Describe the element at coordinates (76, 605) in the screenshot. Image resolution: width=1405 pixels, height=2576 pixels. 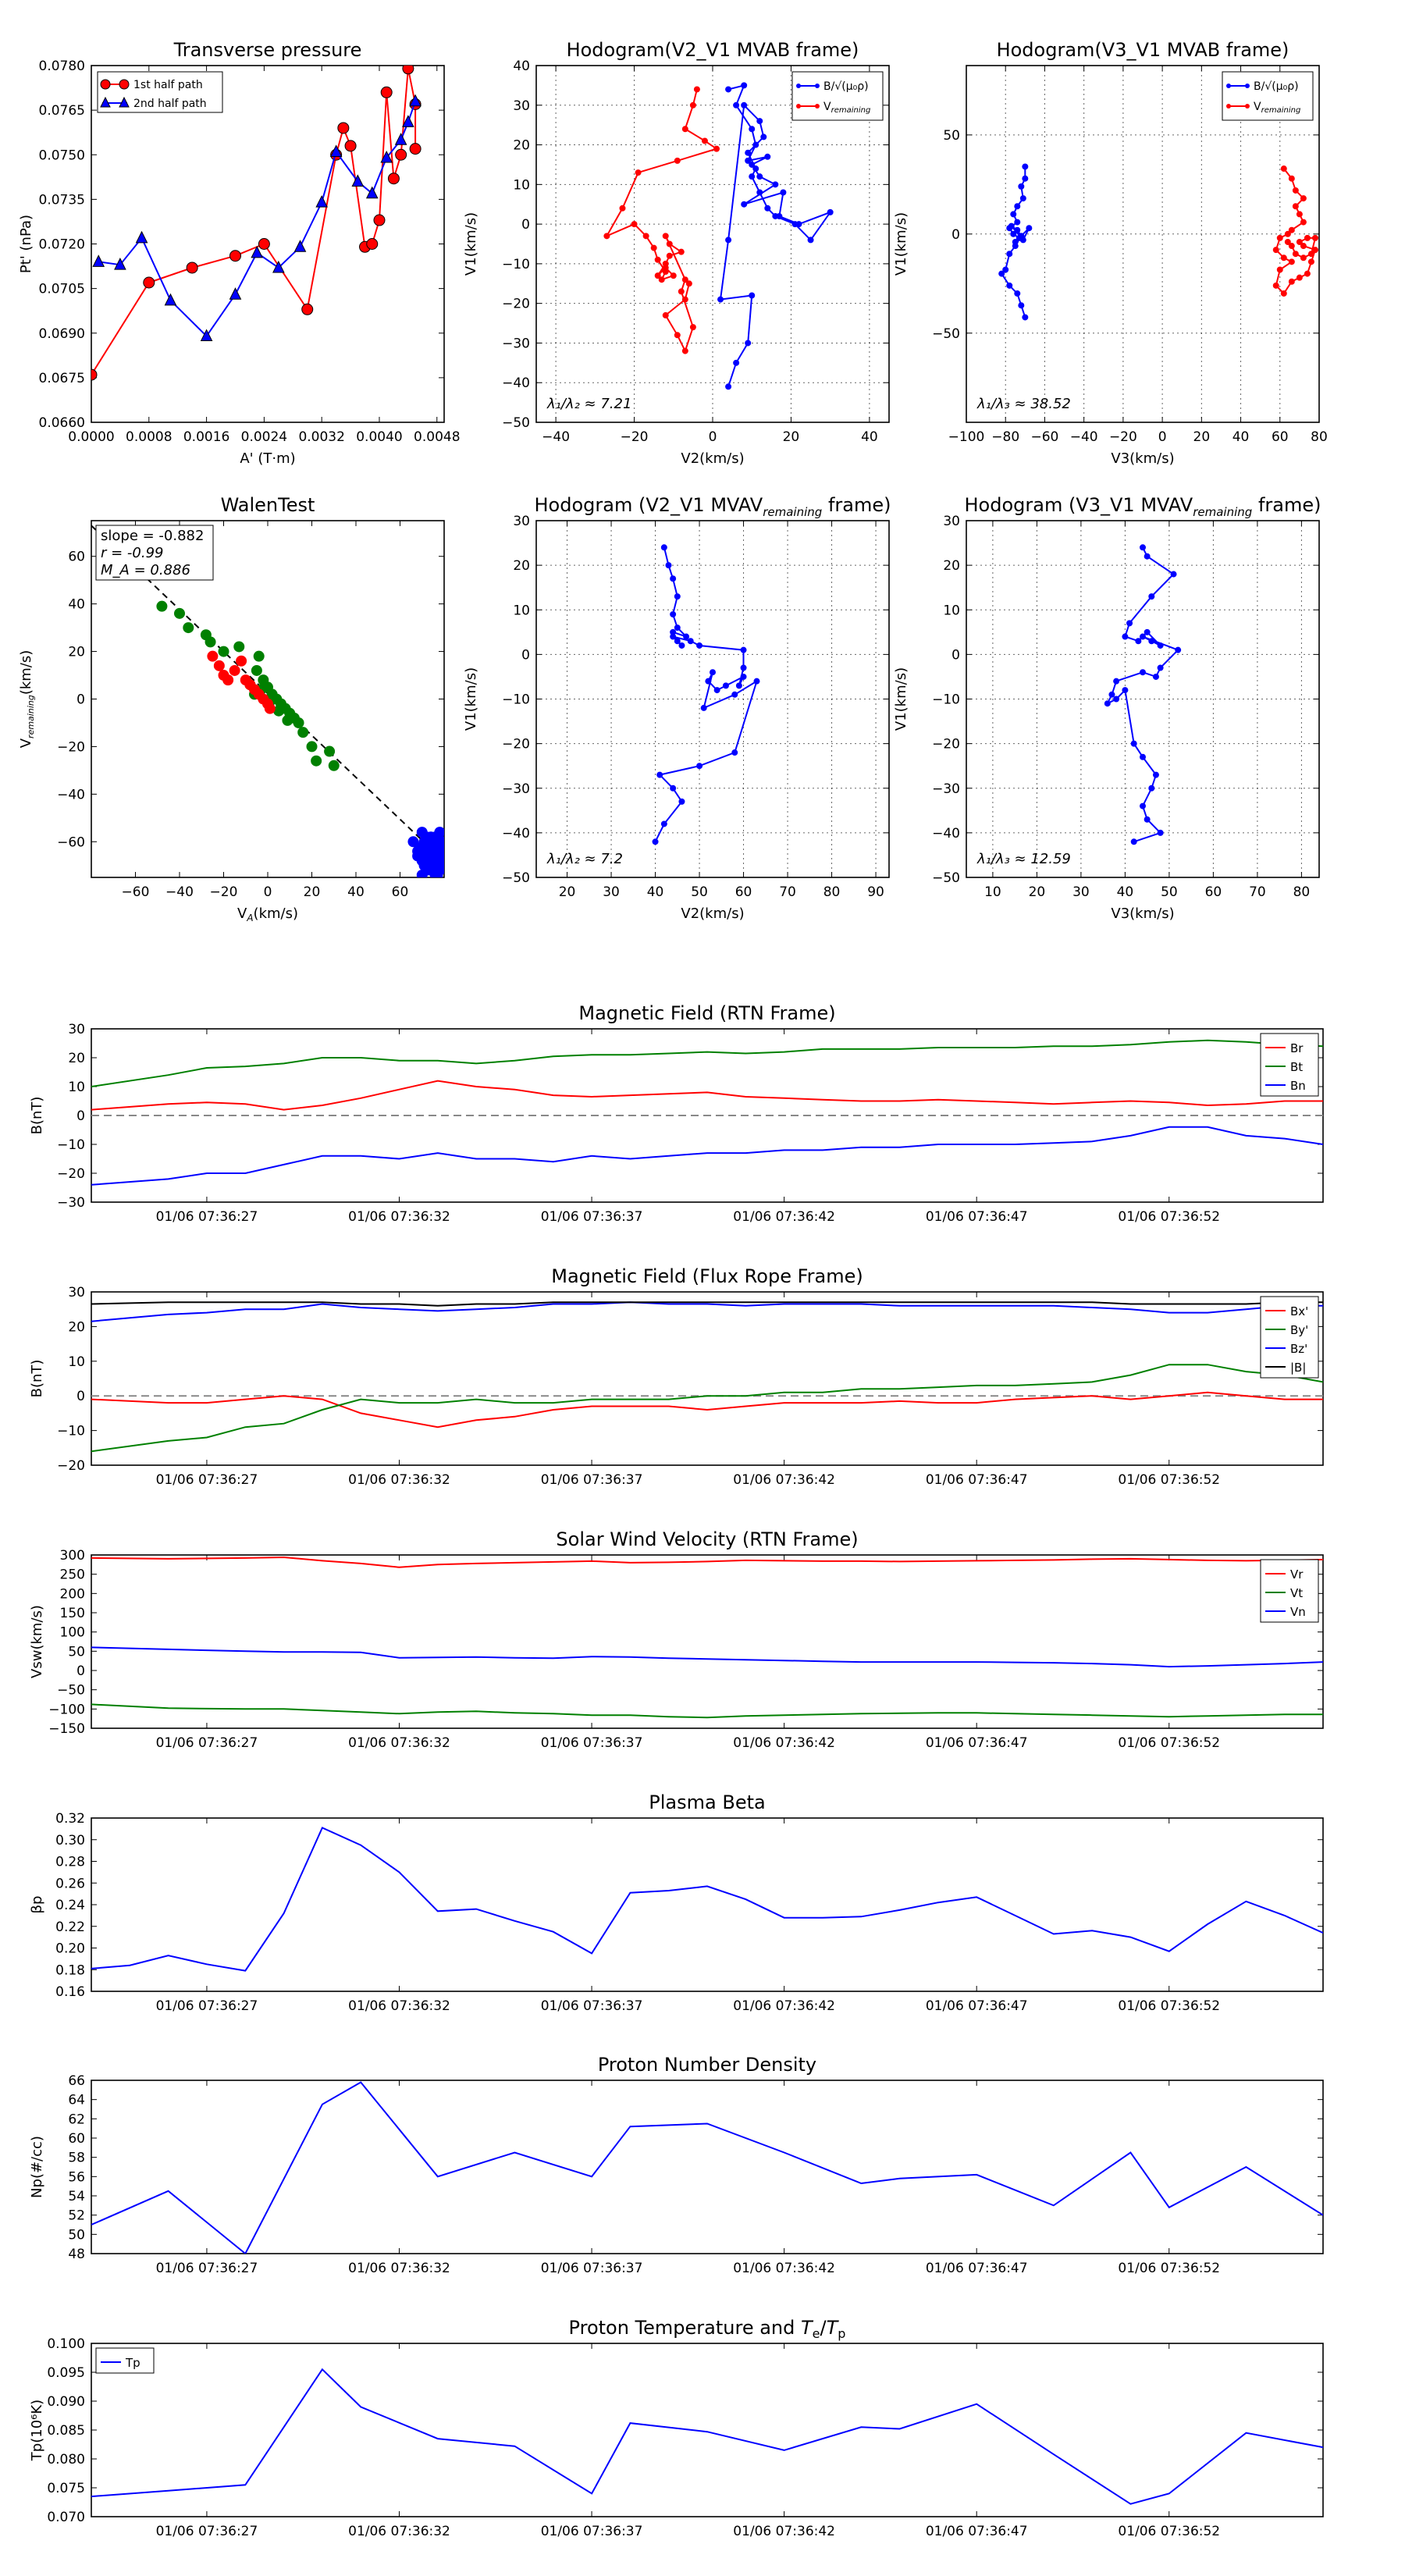
I see `y-tick-label: 40` at that location.